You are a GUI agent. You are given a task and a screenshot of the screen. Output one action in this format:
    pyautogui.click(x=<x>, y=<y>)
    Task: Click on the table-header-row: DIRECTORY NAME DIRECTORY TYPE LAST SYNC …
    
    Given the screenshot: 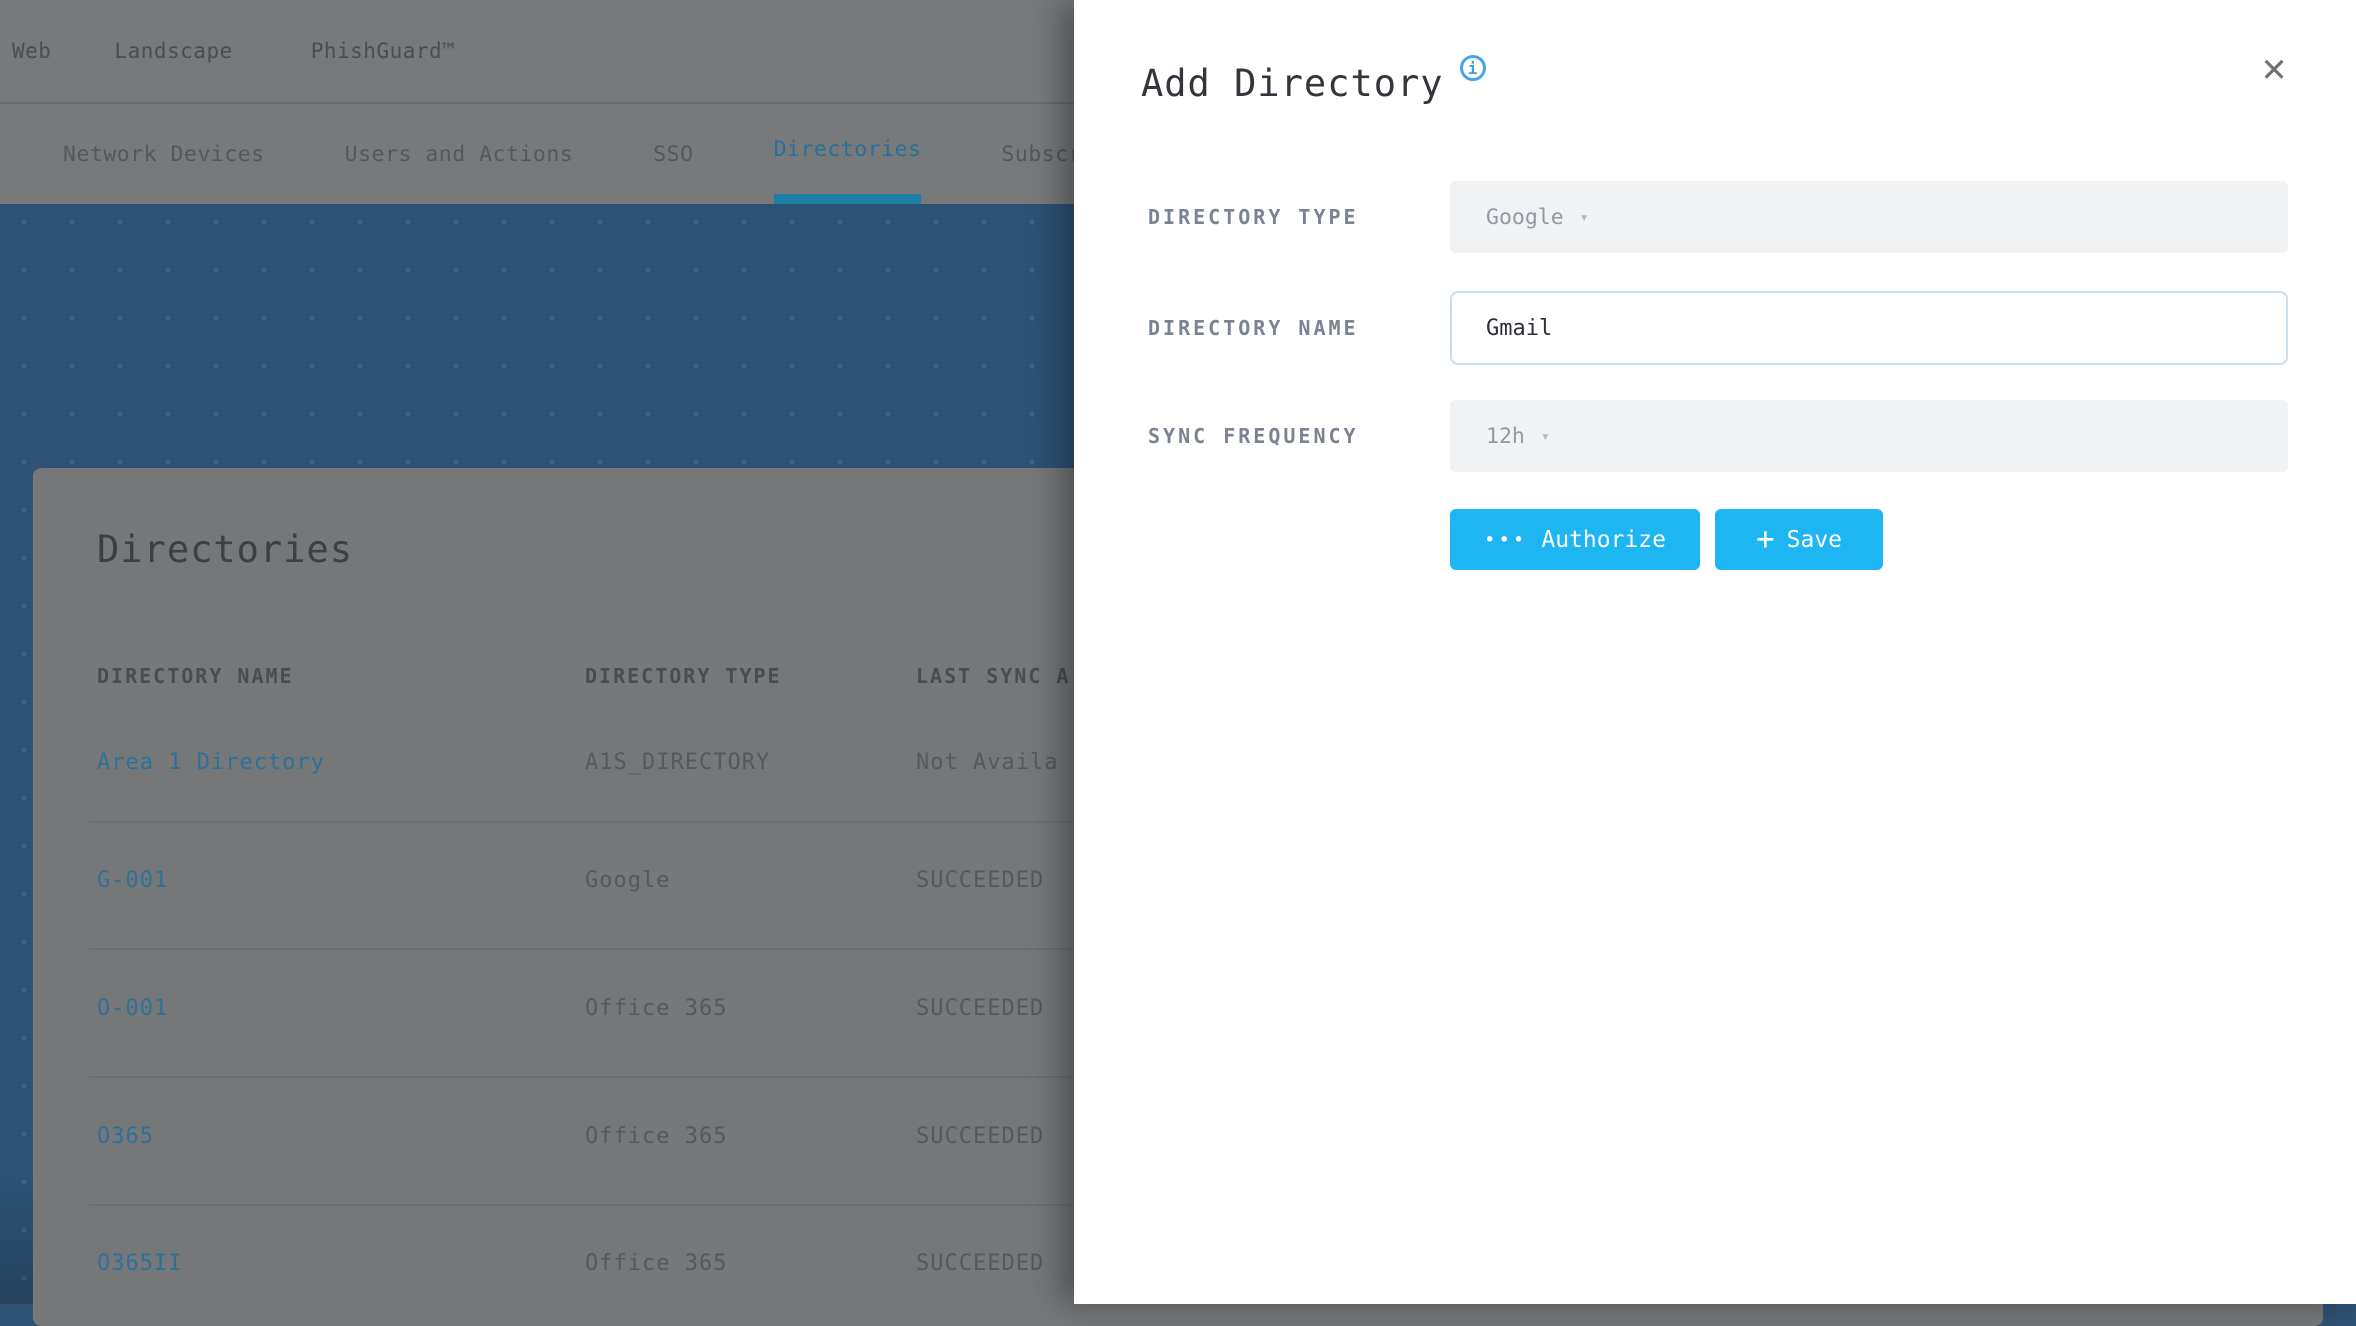 What is the action you would take?
    pyautogui.click(x=1178, y=681)
    